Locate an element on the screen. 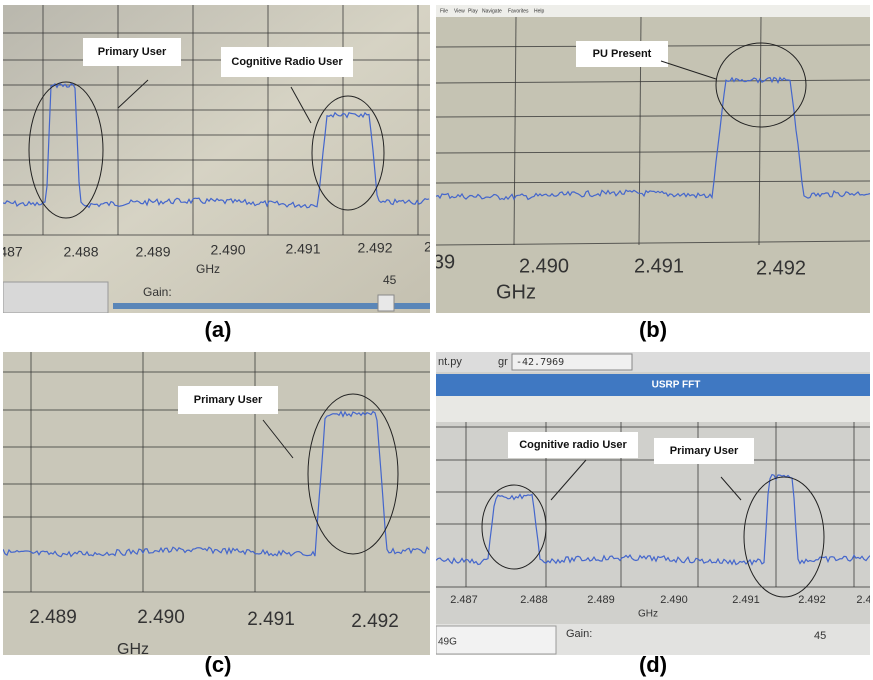 The height and width of the screenshot is (680, 873). menu-bar is located at coordinates (653, 11).